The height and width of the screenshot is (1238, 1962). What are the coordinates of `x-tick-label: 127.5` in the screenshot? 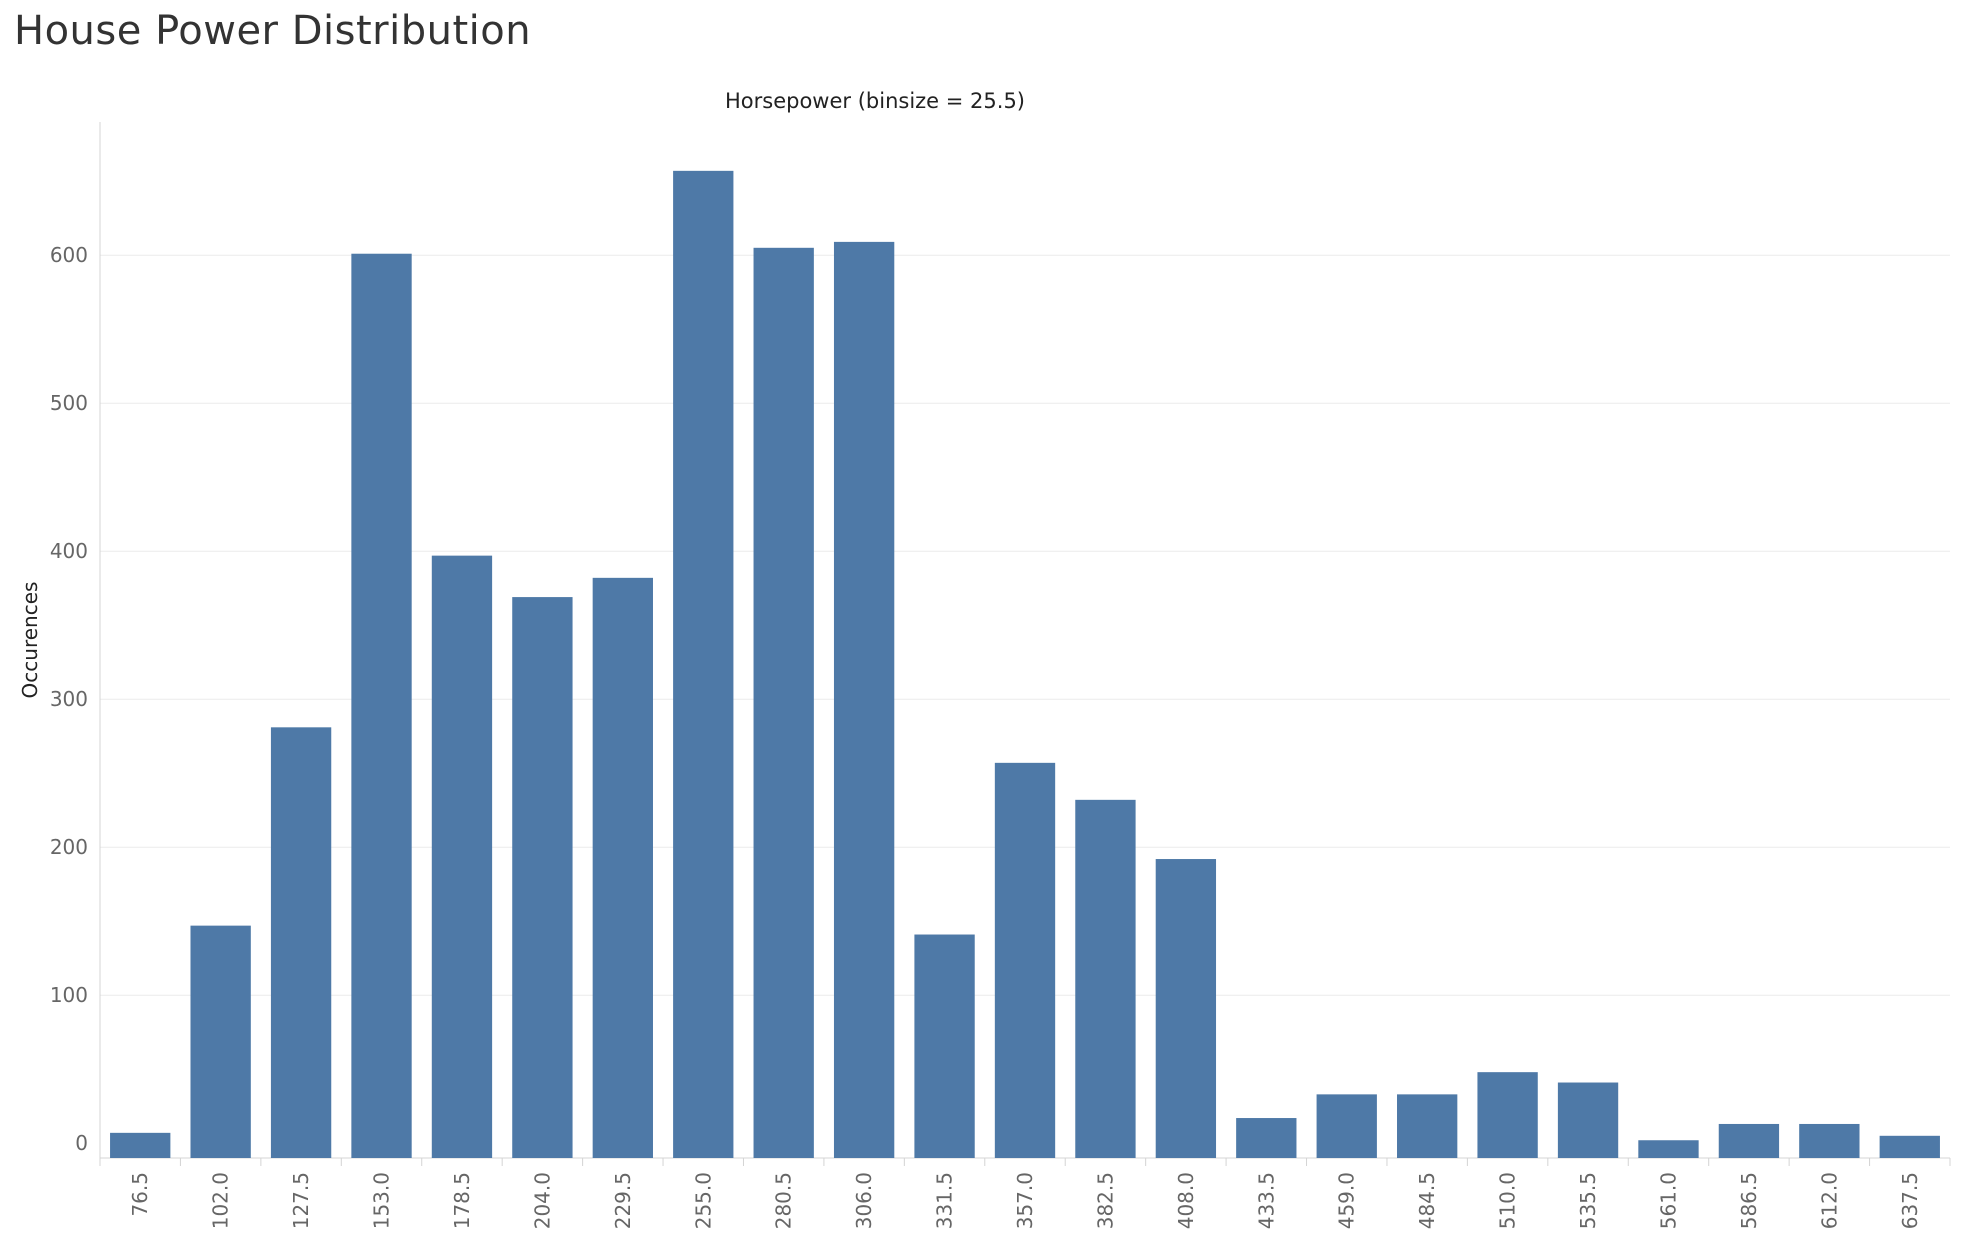 It's located at (301, 1200).